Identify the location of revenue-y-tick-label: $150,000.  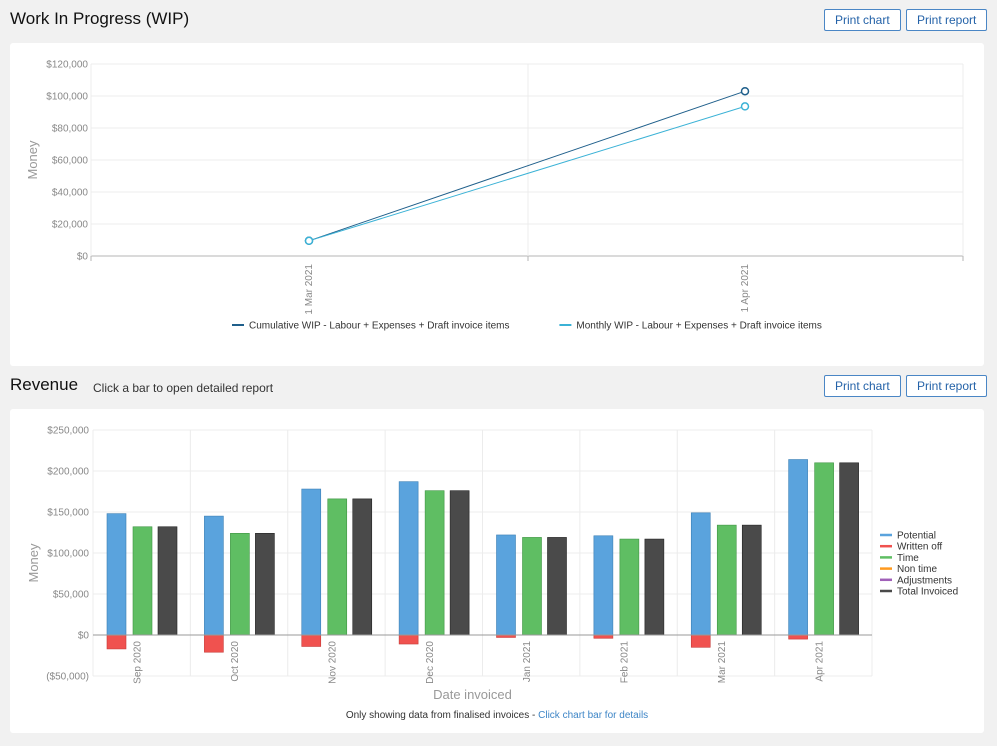
(68, 513).